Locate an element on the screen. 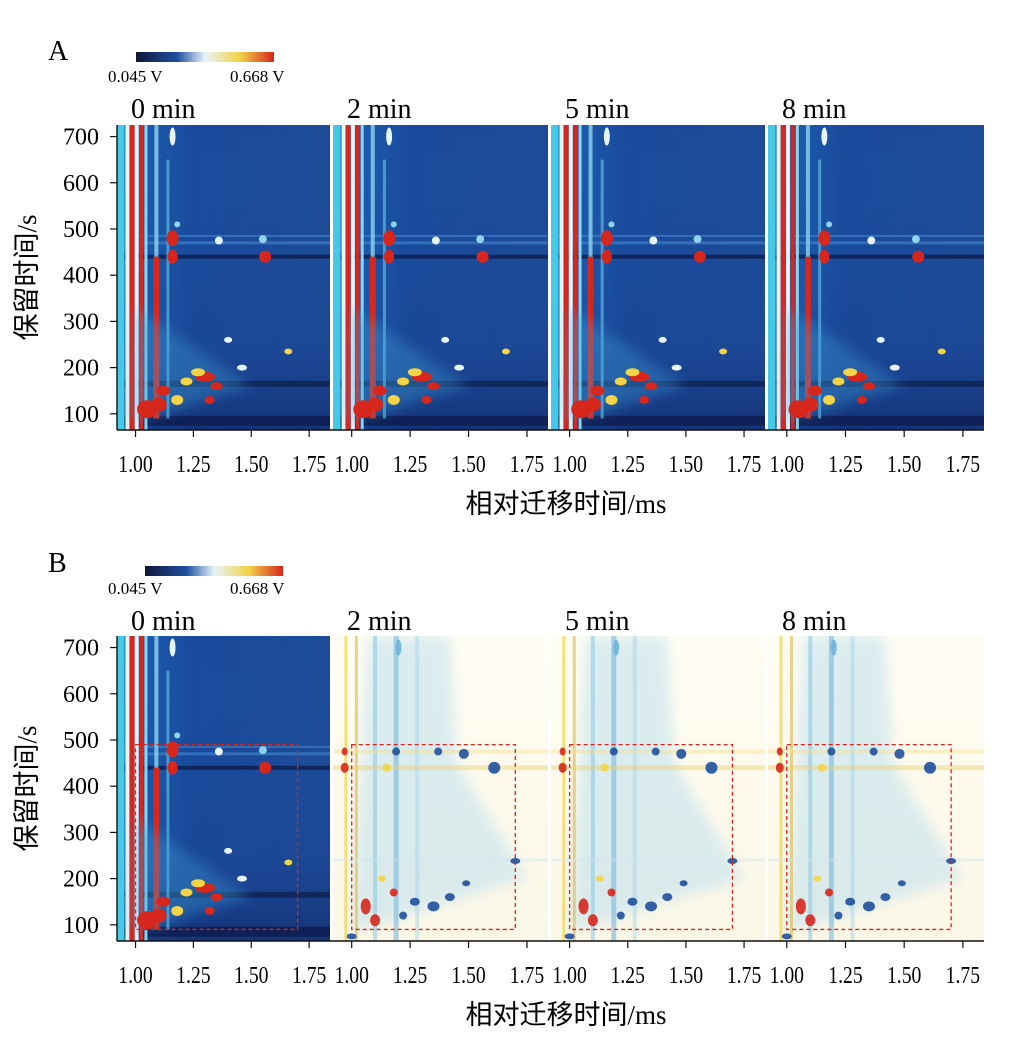 This screenshot has width=1029, height=1038. y-tick-label: 600 is located at coordinates (81, 695).